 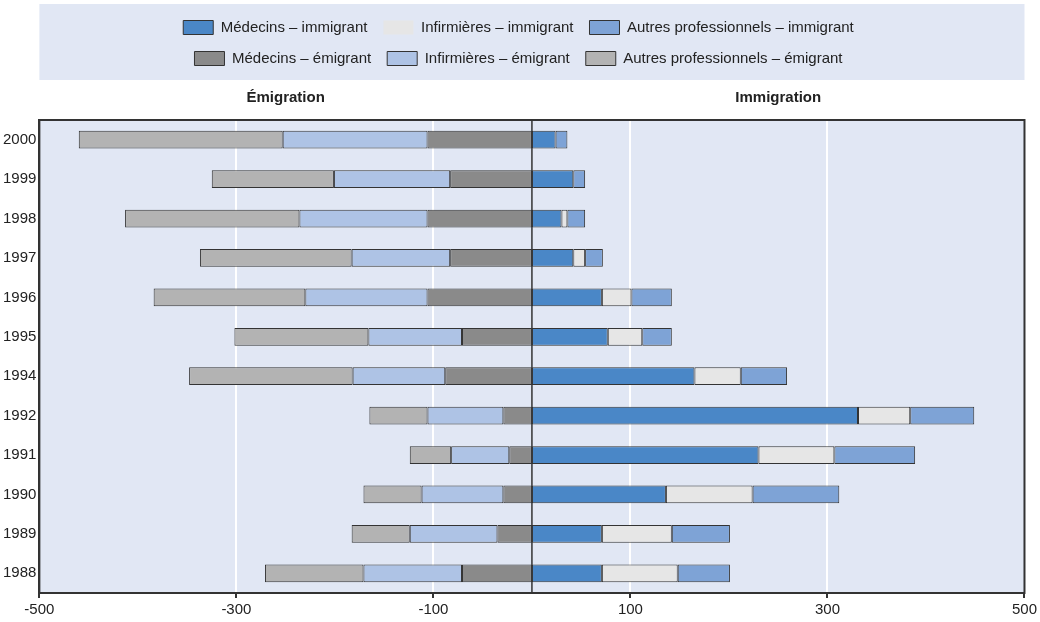 What do you see at coordinates (19, 296) in the screenshot?
I see `y-tick-label: 1996` at bounding box center [19, 296].